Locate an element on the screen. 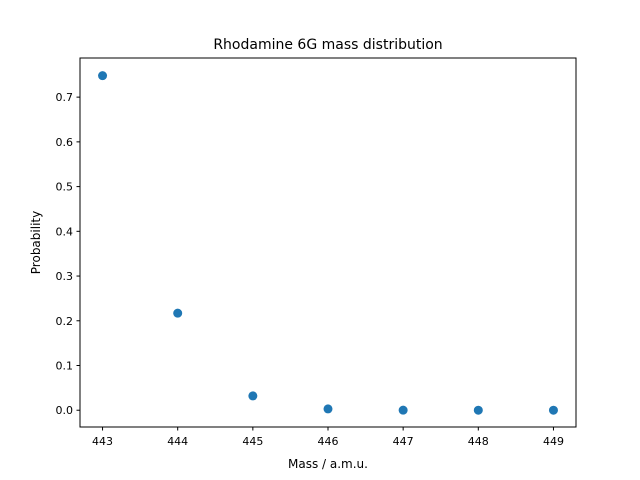 This screenshot has width=640, height=480. y-axis-label: Probability is located at coordinates (36, 242).